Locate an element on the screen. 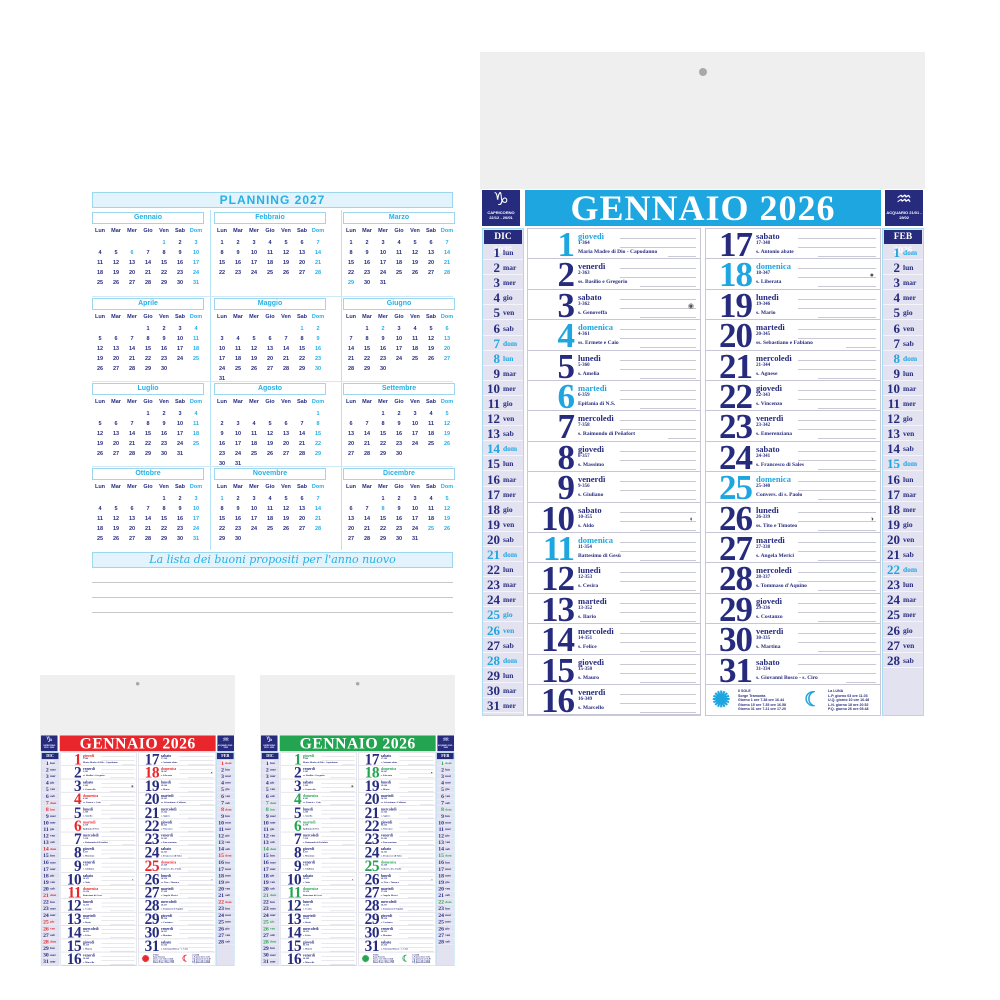 The width and height of the screenshot is (1000, 1000). day-row: 14 mercoledì 14-351 s. Felice is located at coordinates (99, 932).